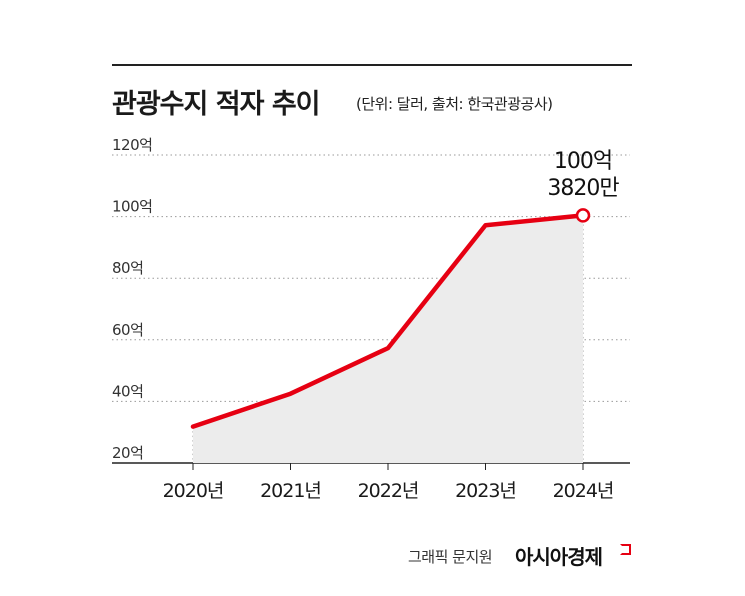 Image resolution: width=745 pixels, height=596 pixels. I want to click on top-rule, so click(372, 65).